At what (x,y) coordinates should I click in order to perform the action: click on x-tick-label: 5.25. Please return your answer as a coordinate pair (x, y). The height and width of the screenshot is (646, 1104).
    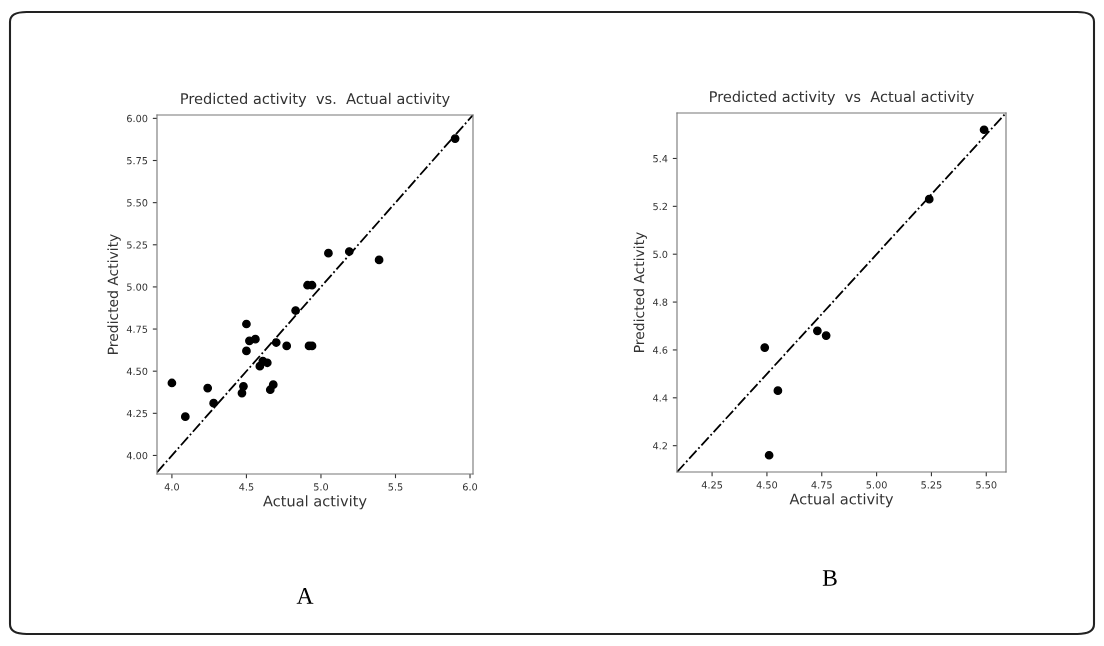
    Looking at the image, I should click on (931, 485).